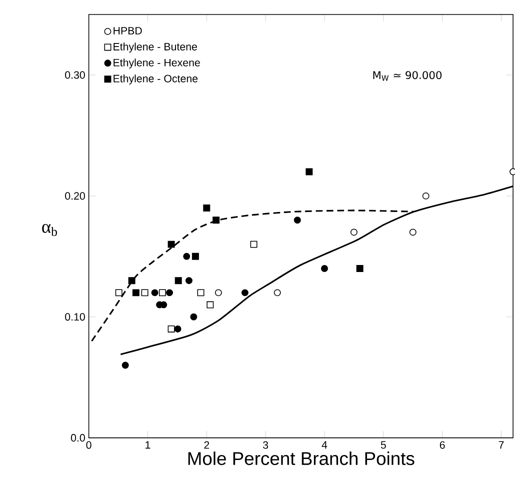  I want to click on annotation: M$_{W}$ ≃ 90.000, so click(407, 75).